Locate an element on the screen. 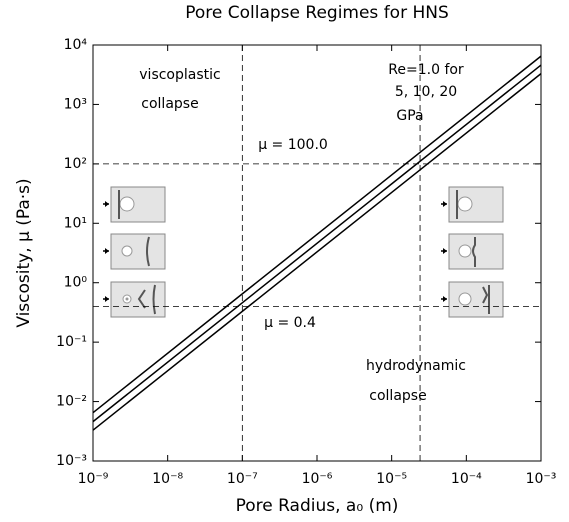  x-tick-label: 10⁻⁶ is located at coordinates (317, 479).